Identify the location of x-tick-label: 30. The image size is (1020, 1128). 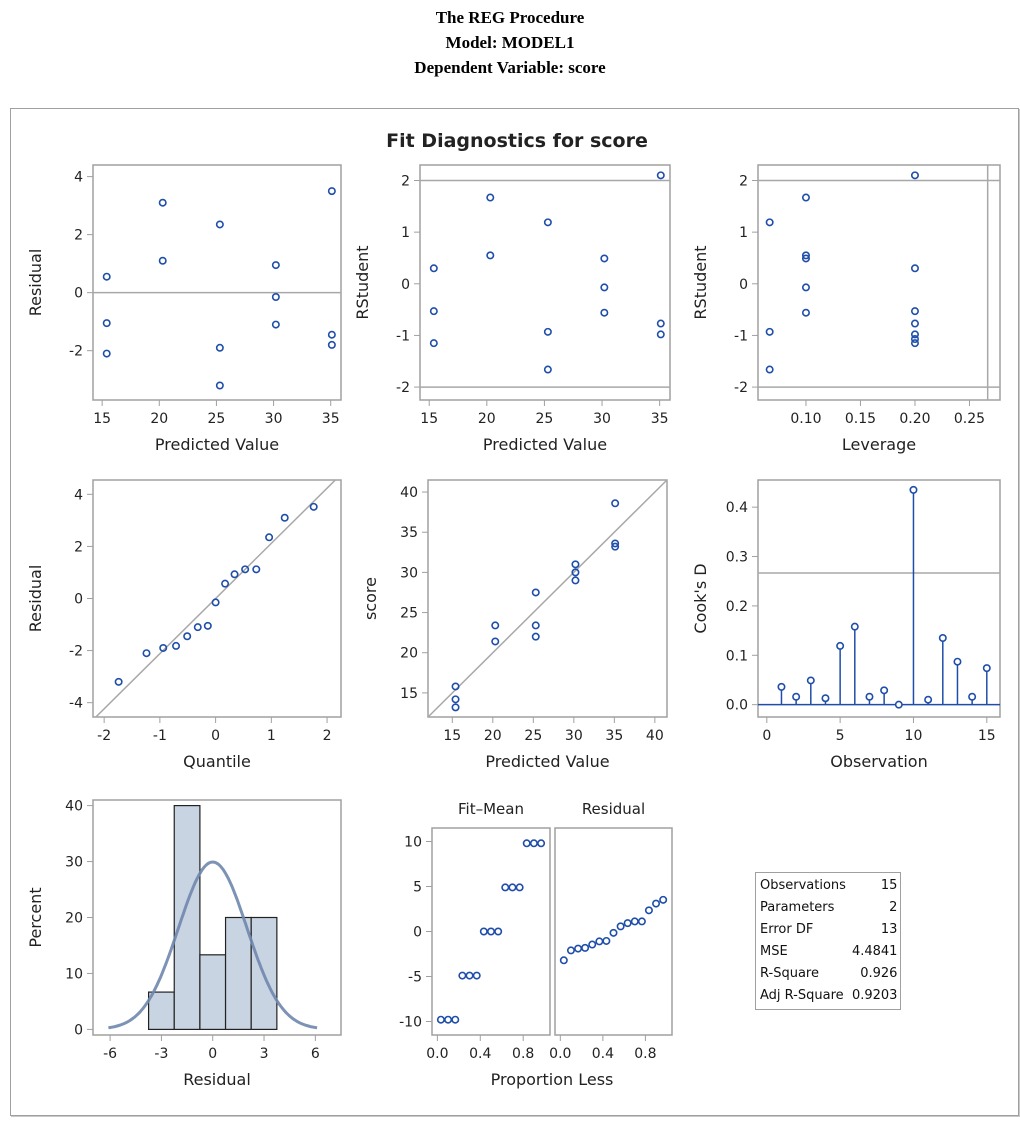
(602, 419).